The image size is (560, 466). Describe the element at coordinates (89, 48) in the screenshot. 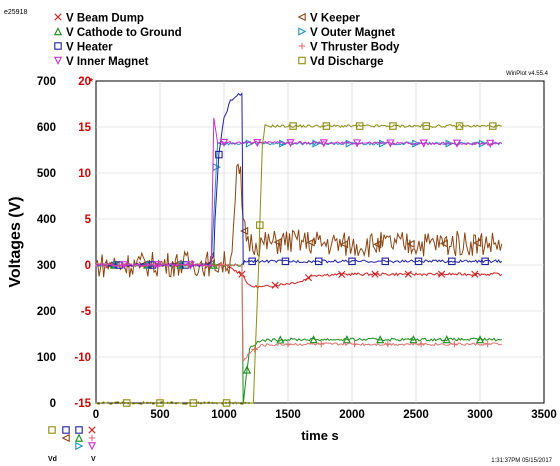

I see `legend-label-4: V Heater` at that location.